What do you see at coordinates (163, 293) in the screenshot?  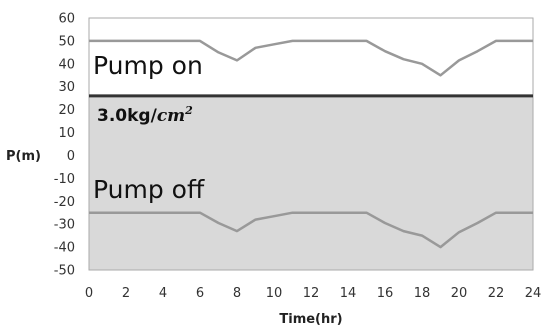 I see `x-tick-label: 4` at bounding box center [163, 293].